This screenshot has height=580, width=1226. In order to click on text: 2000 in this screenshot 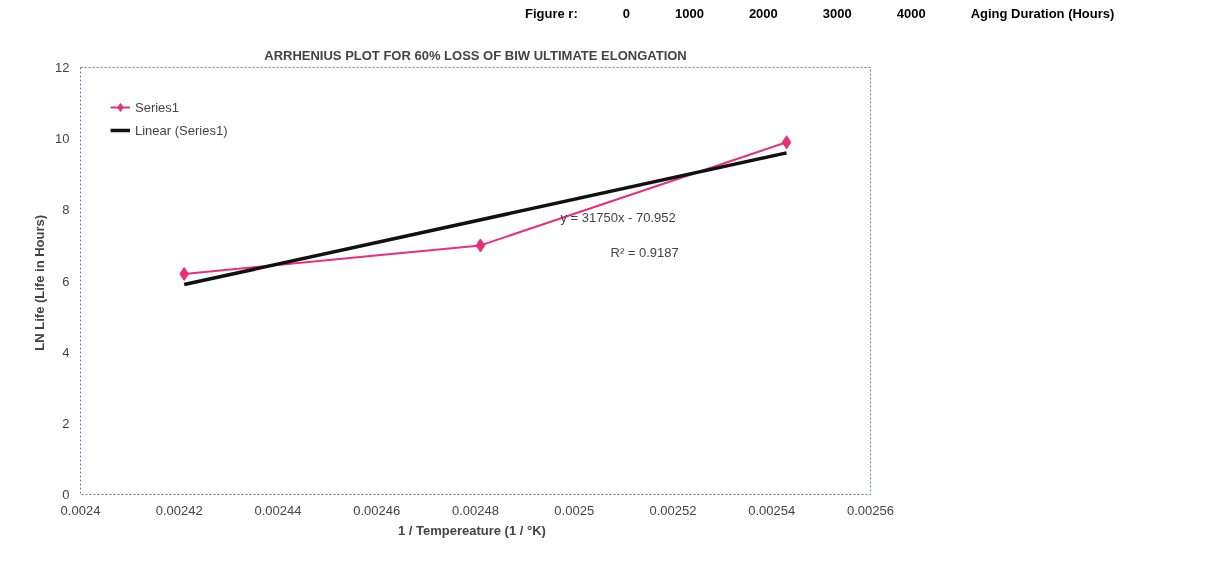, I will do `click(763, 13)`.